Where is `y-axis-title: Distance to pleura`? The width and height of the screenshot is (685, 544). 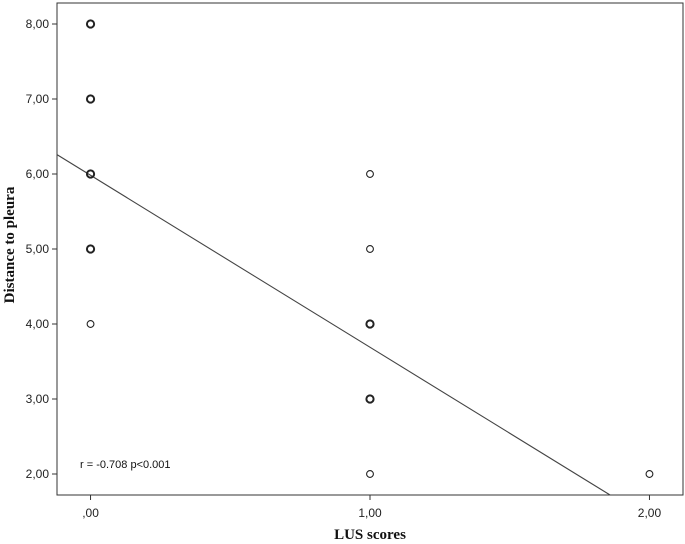
y-axis-title: Distance to pleura is located at coordinates (10, 244).